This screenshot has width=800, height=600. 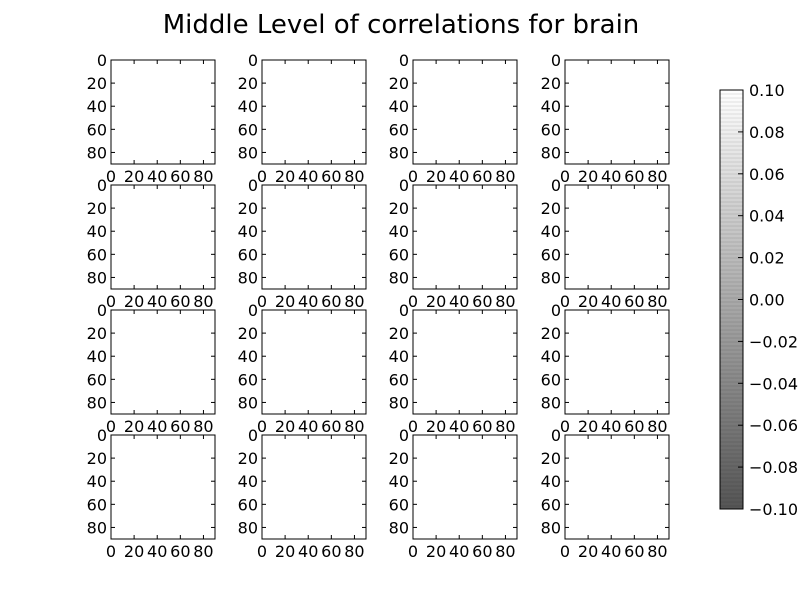 I want to click on colorbar-tick-label: 0.08, so click(x=767, y=132).